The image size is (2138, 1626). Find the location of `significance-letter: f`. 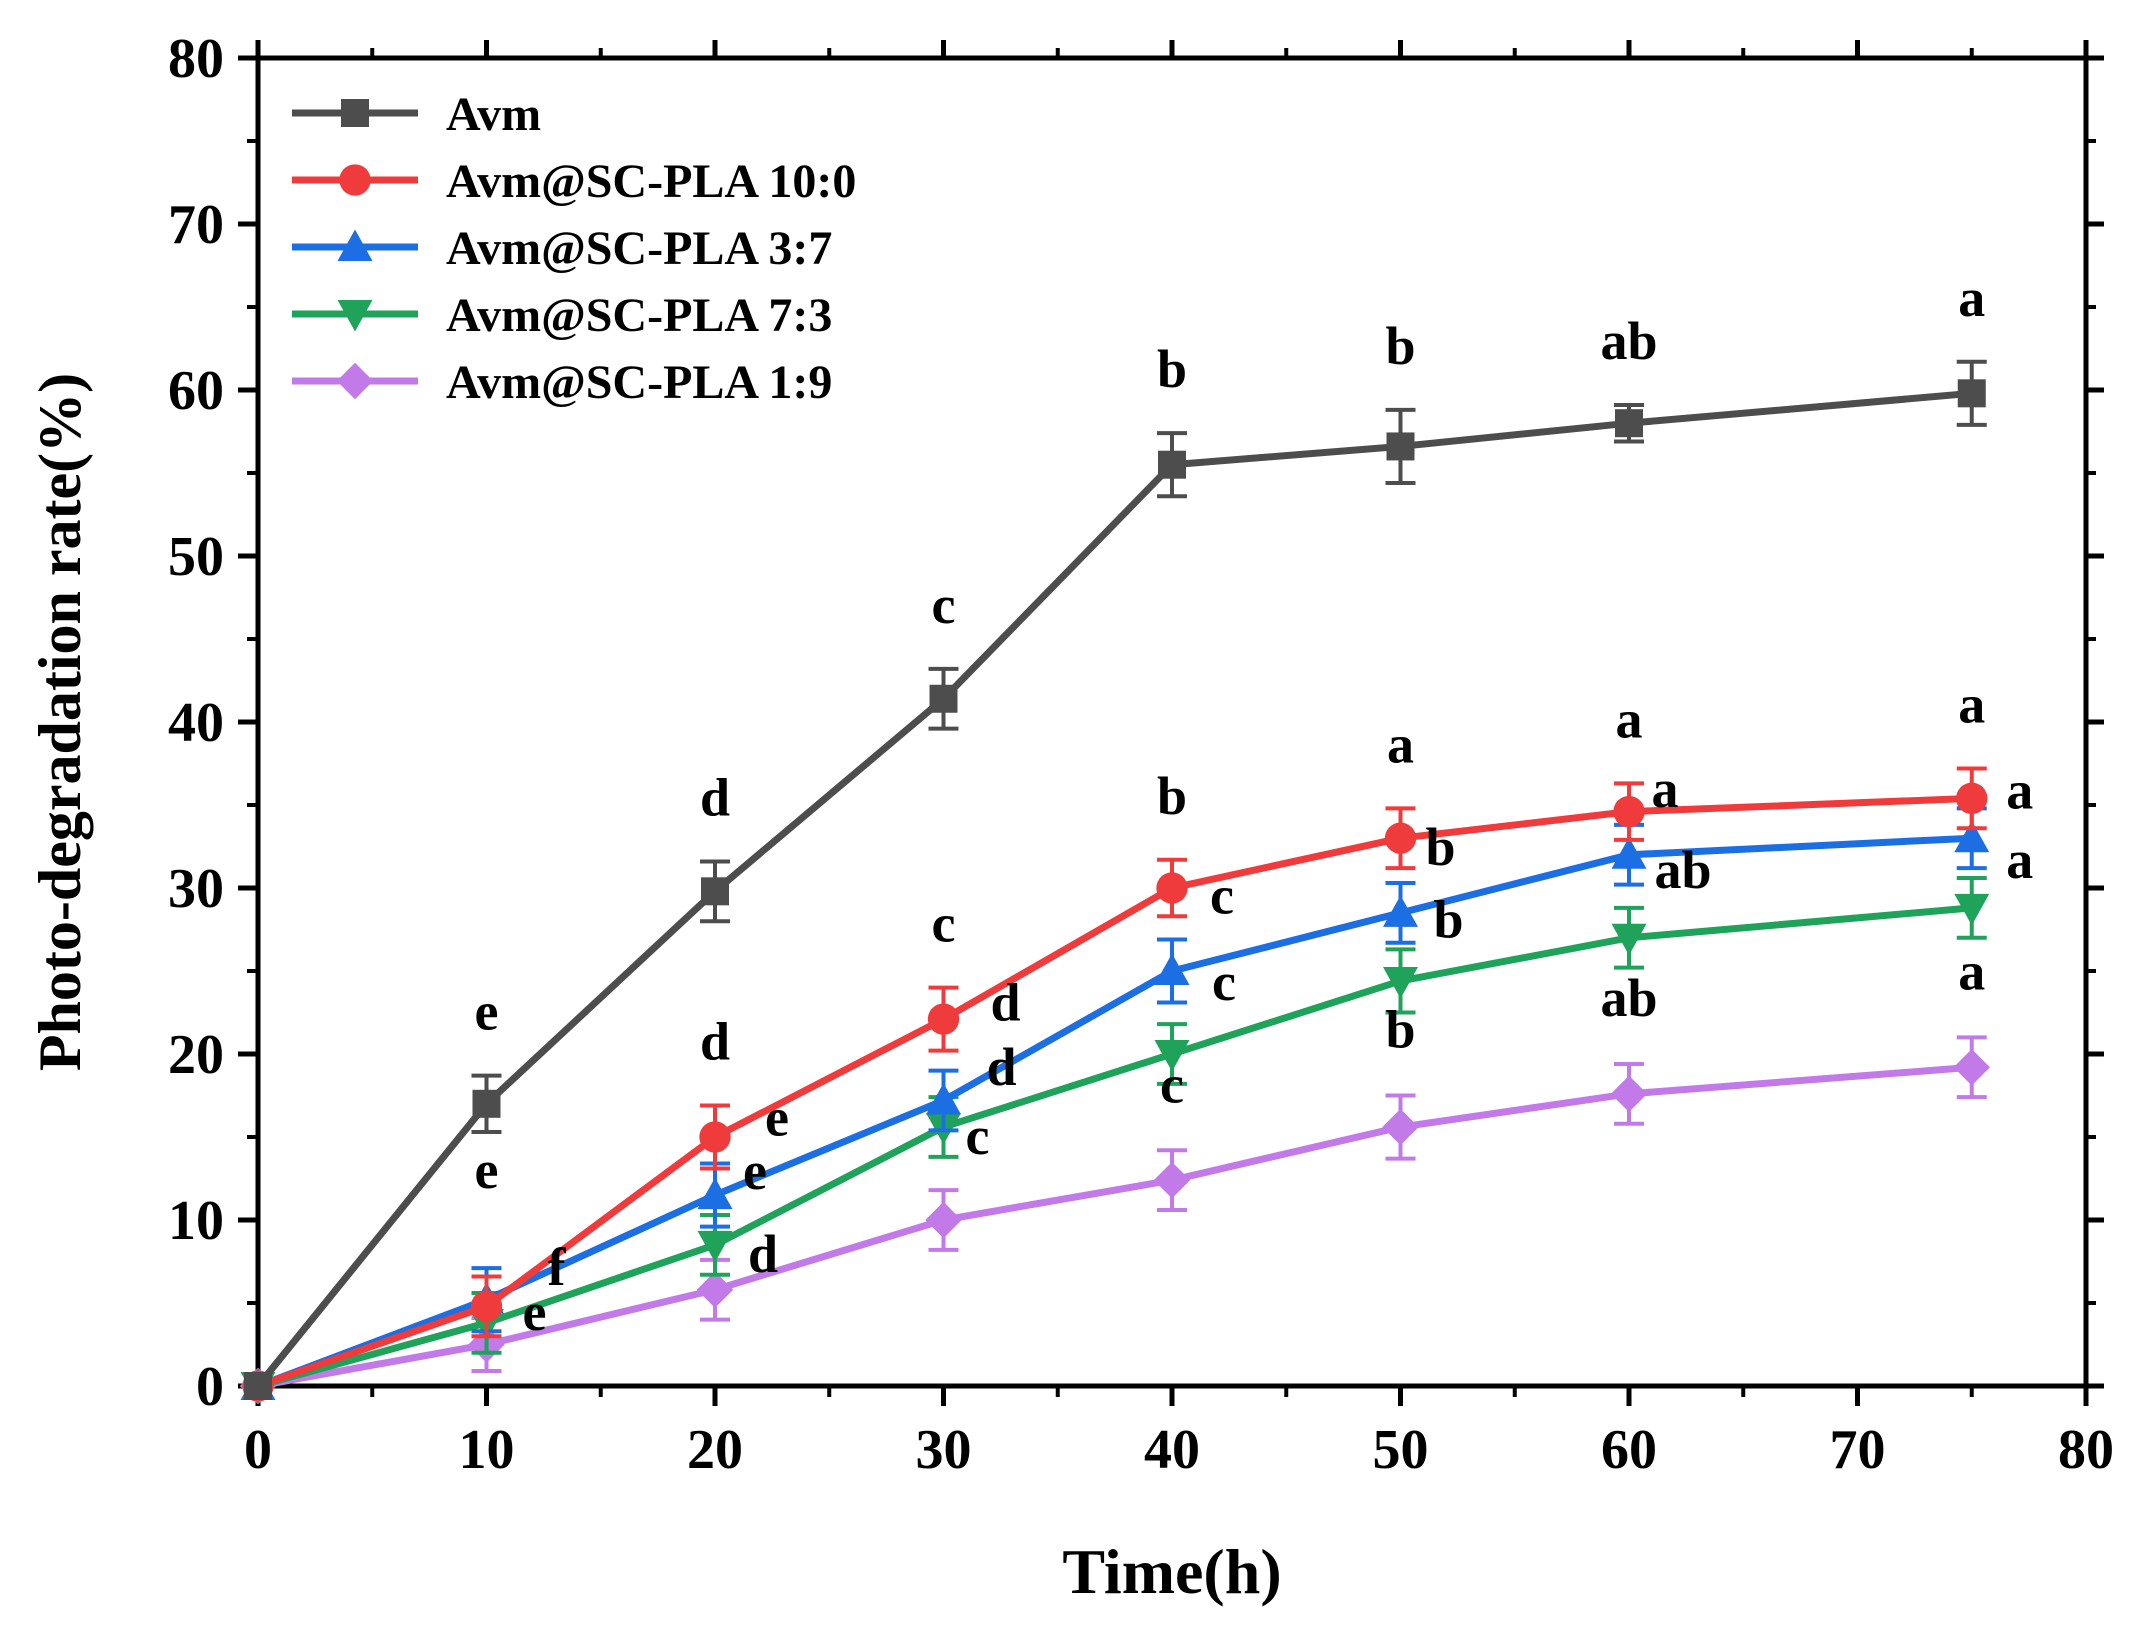

significance-letter: f is located at coordinates (557, 1267).